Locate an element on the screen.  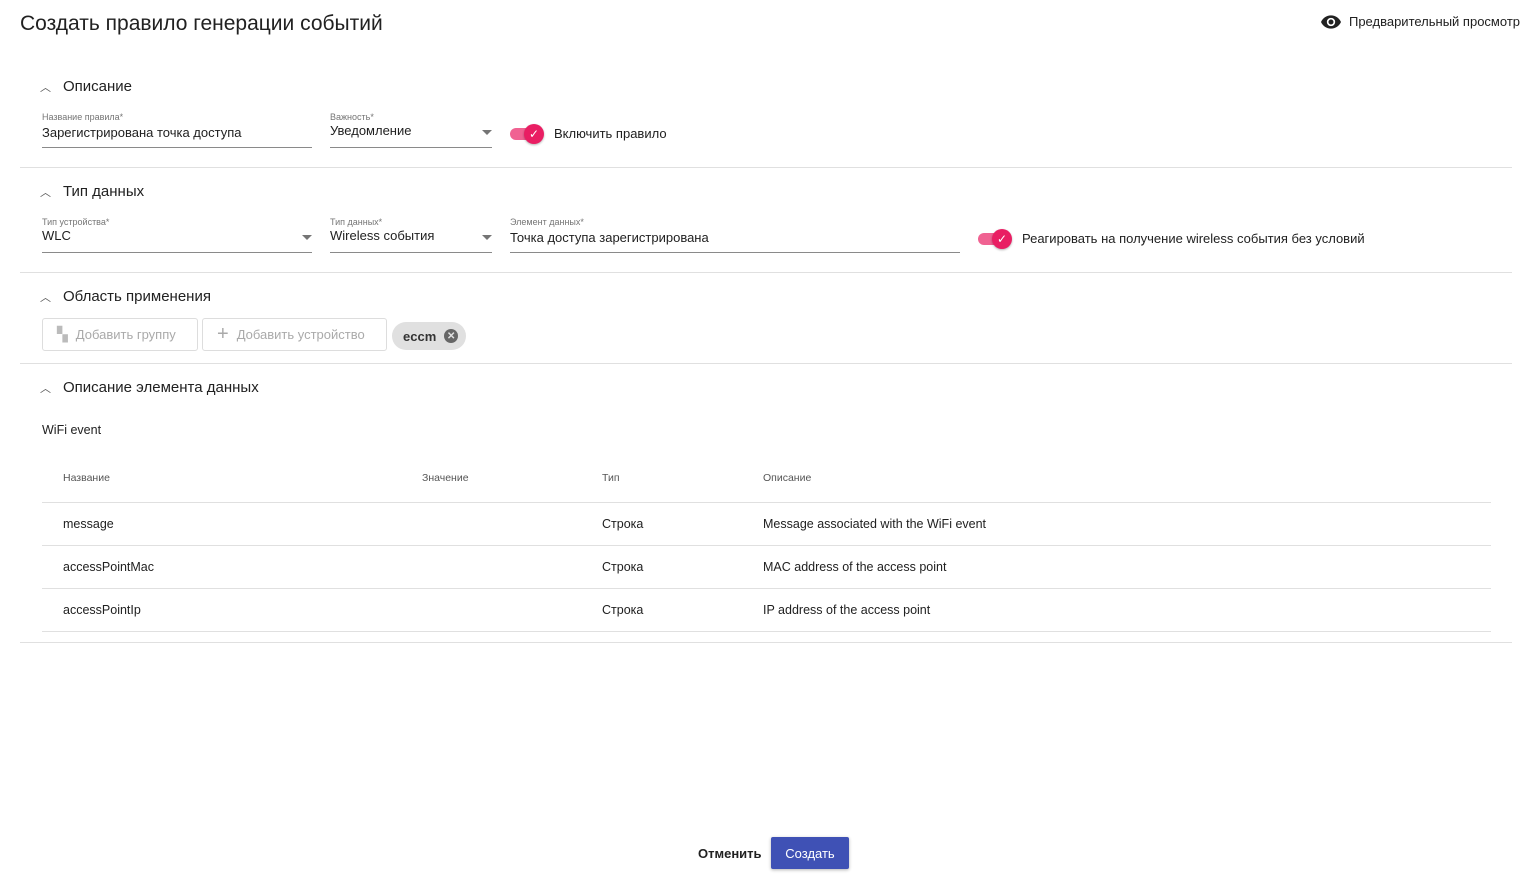
field-value: Зарегистрирована точка доступа is located at coordinates (142, 132).